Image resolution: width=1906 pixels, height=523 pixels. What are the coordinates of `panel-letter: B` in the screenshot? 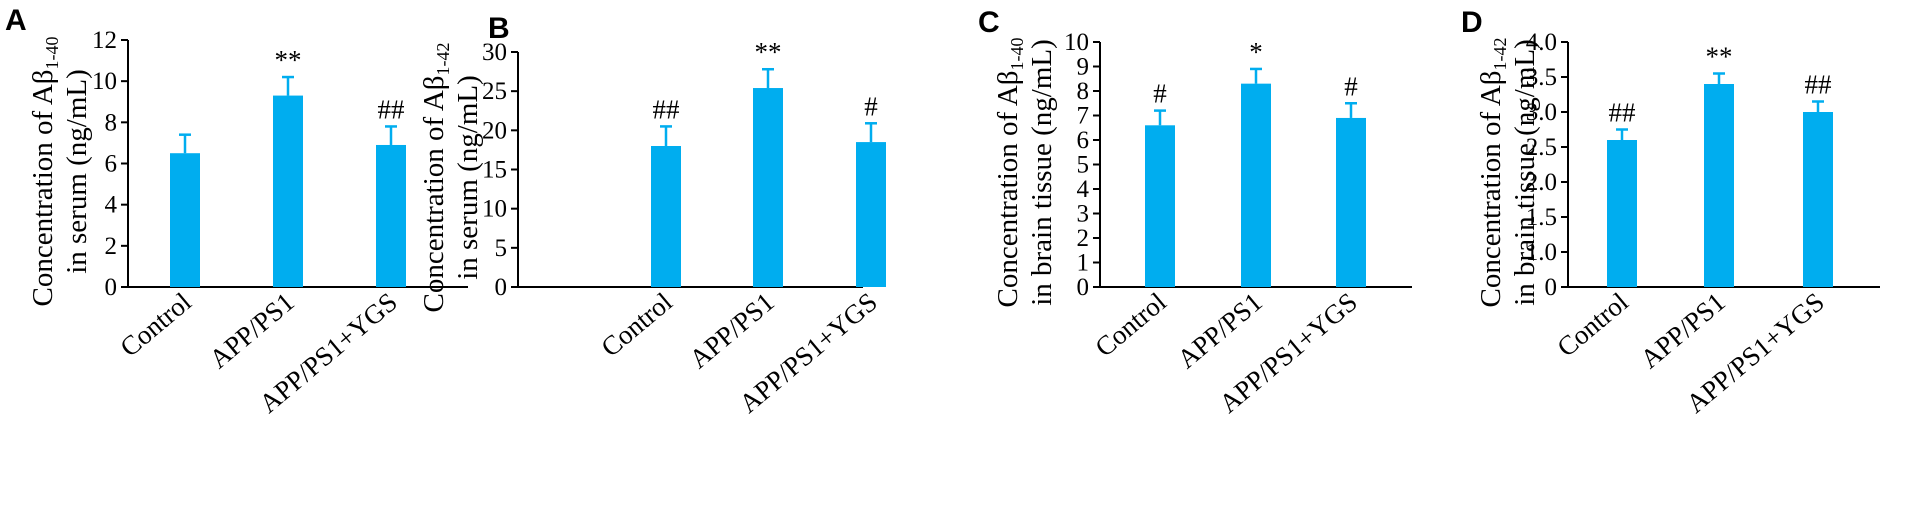 It's located at (499, 28).